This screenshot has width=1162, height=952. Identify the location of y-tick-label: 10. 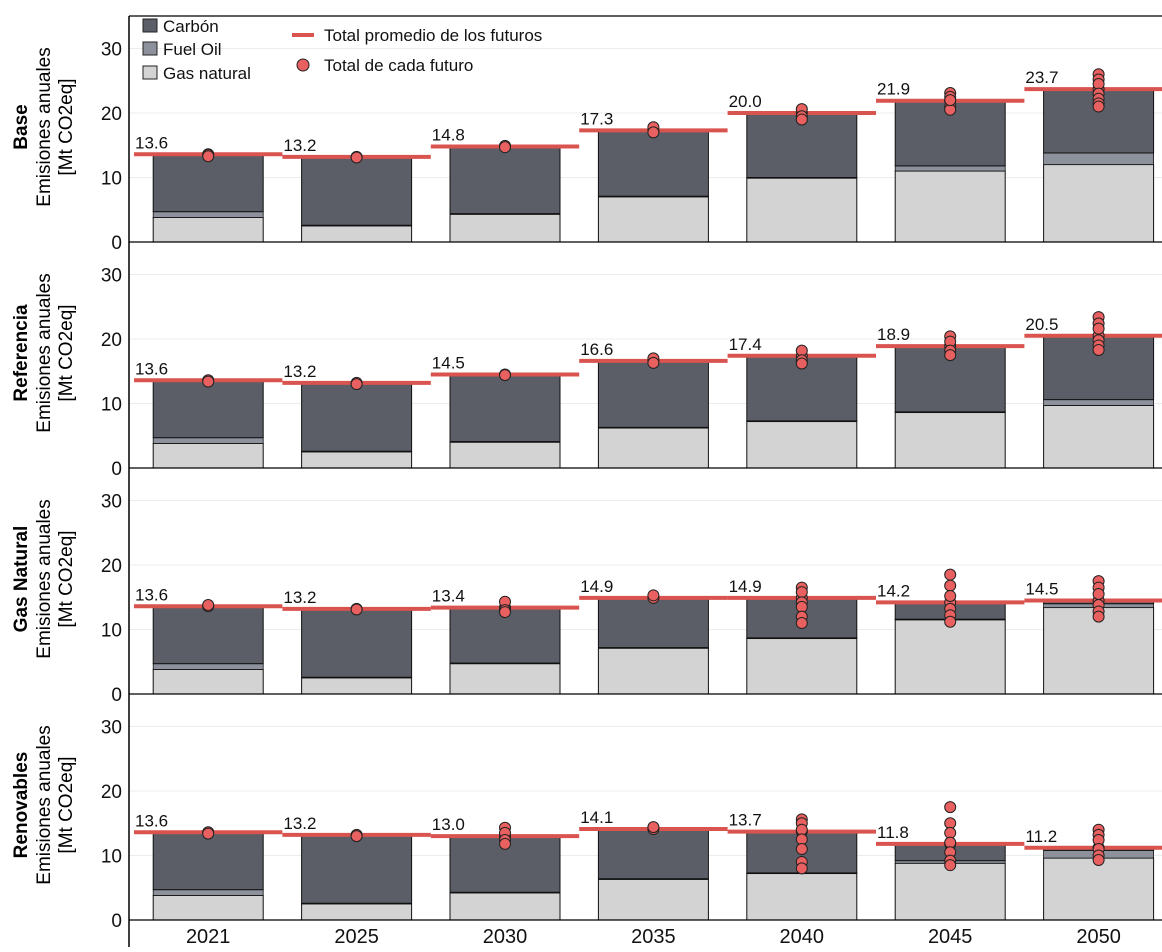
(111, 405).